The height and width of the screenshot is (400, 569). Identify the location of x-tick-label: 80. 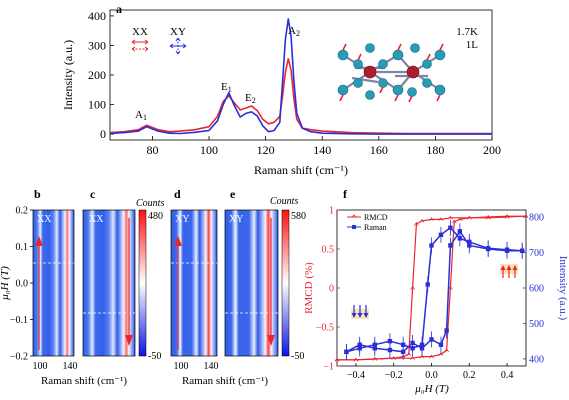
(152, 150).